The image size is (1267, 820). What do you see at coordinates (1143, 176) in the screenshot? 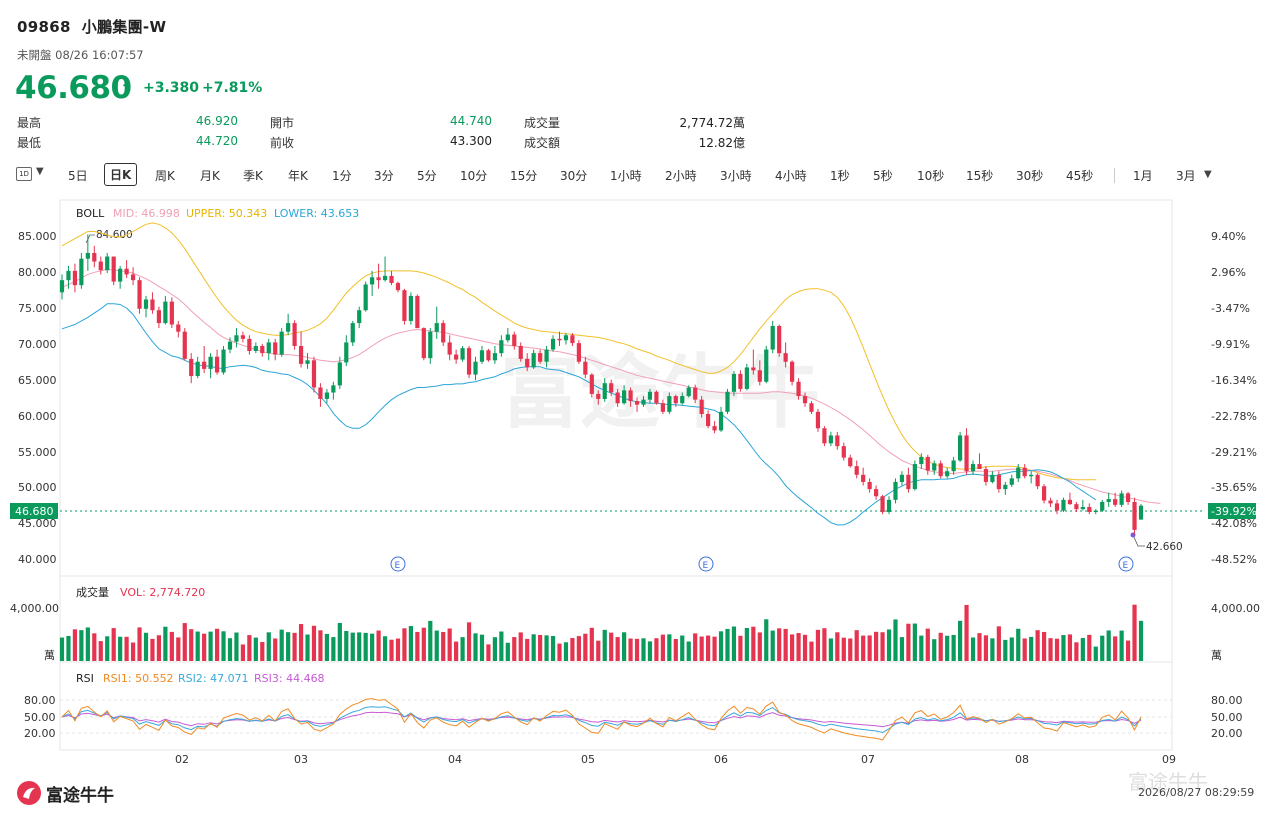
I see `tab-1month: 1月` at bounding box center [1143, 176].